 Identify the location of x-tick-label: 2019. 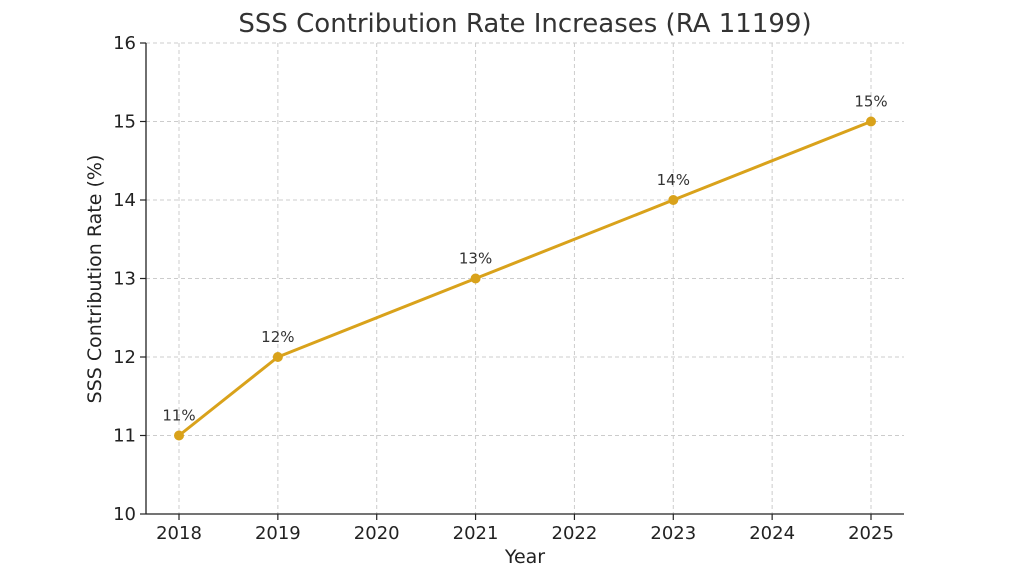
(278, 533).